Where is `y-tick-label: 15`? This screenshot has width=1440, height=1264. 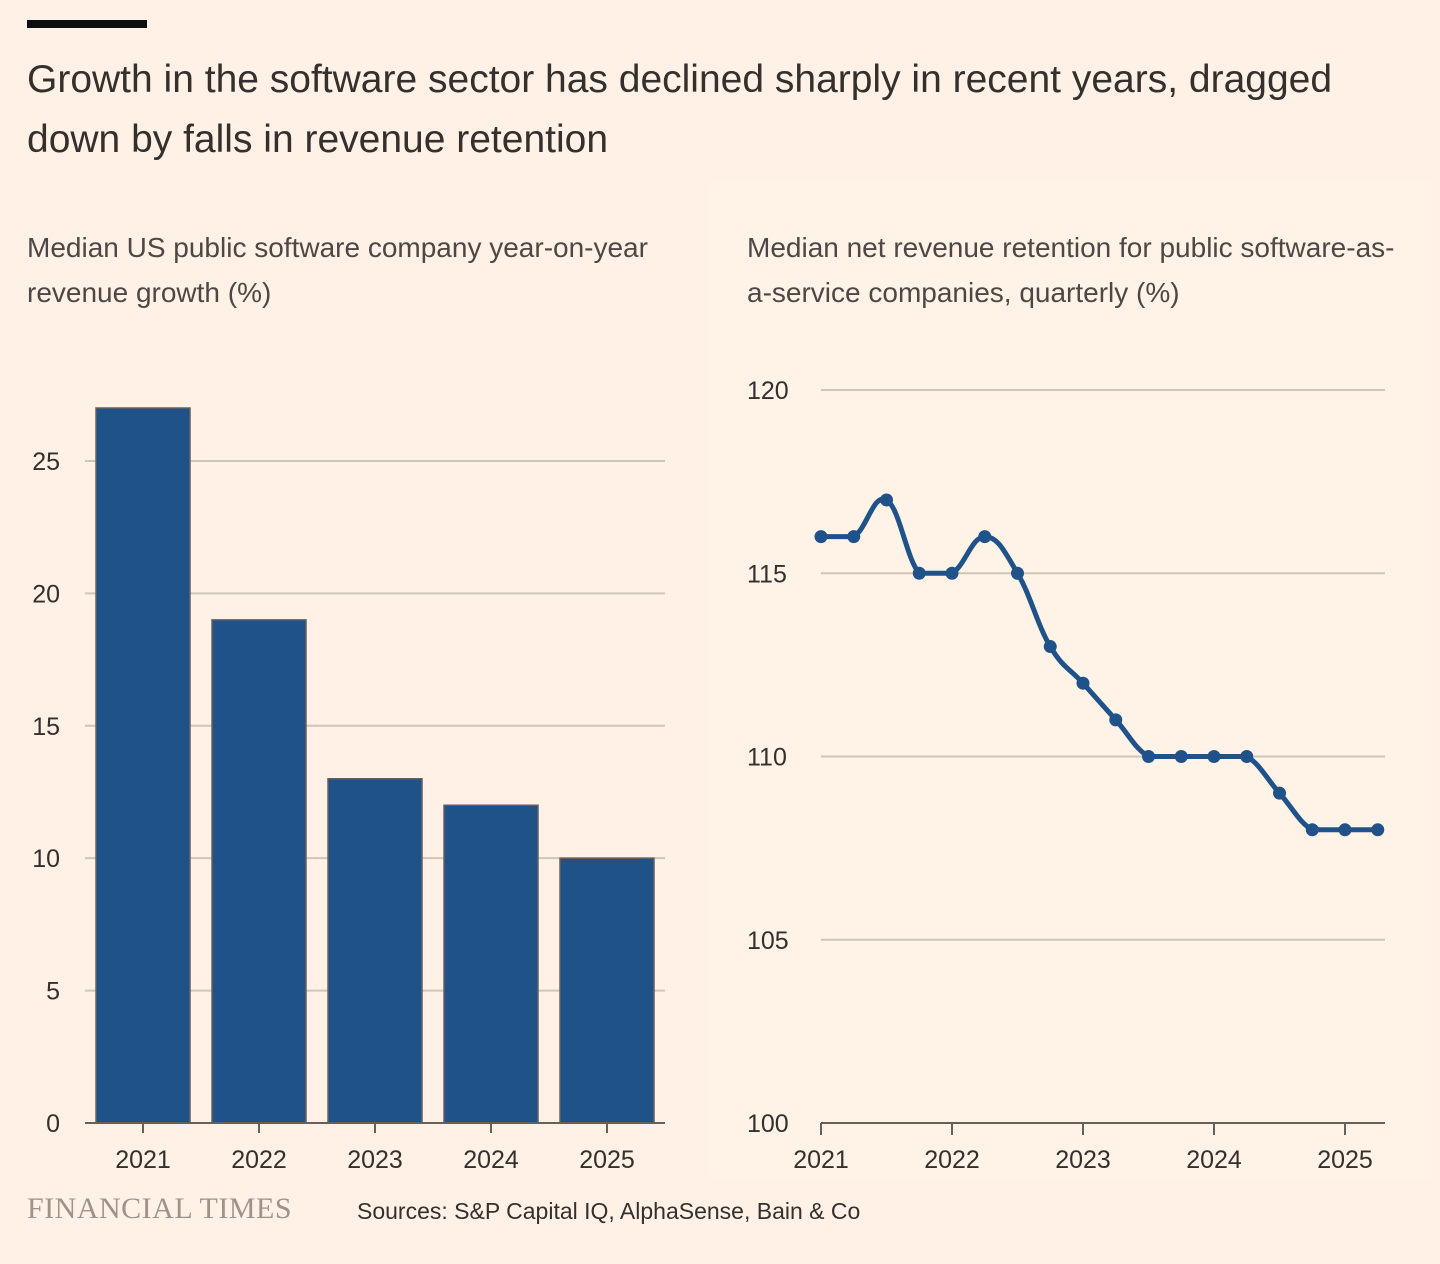
y-tick-label: 15 is located at coordinates (46, 727).